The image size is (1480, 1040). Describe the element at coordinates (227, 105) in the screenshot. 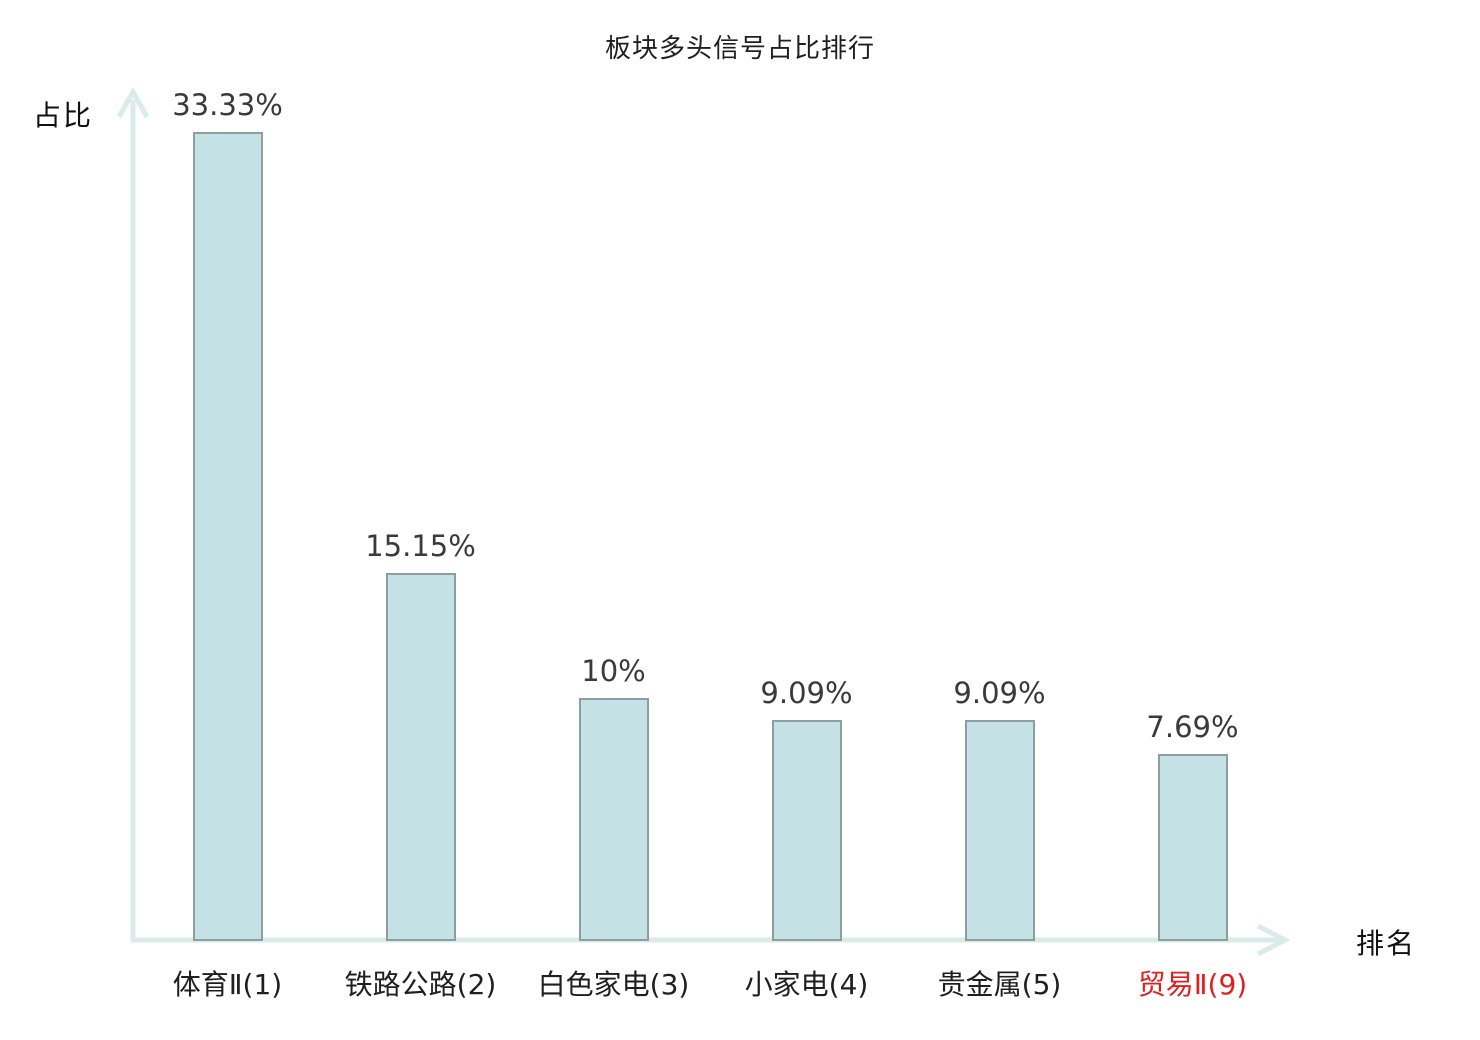

I see `bar-value-label: 33.33%` at that location.